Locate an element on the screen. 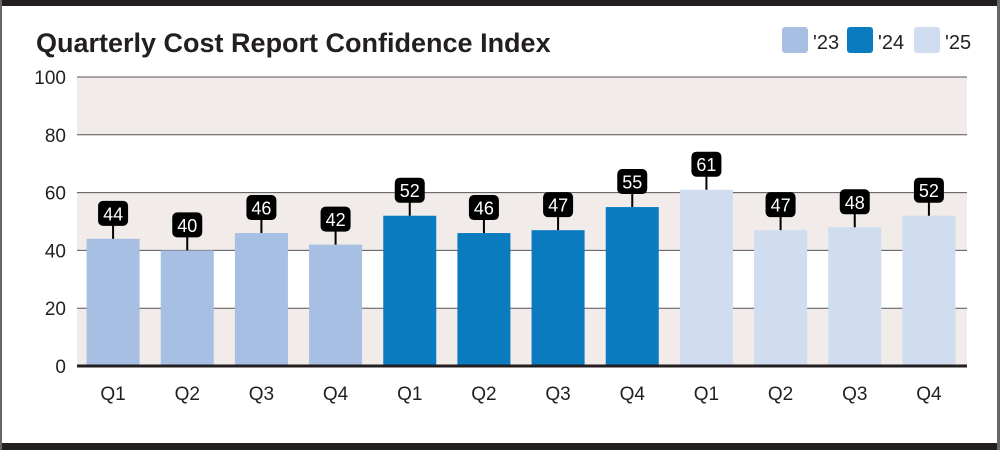 This screenshot has height=450, width=1000. top-border is located at coordinates (500, 3).